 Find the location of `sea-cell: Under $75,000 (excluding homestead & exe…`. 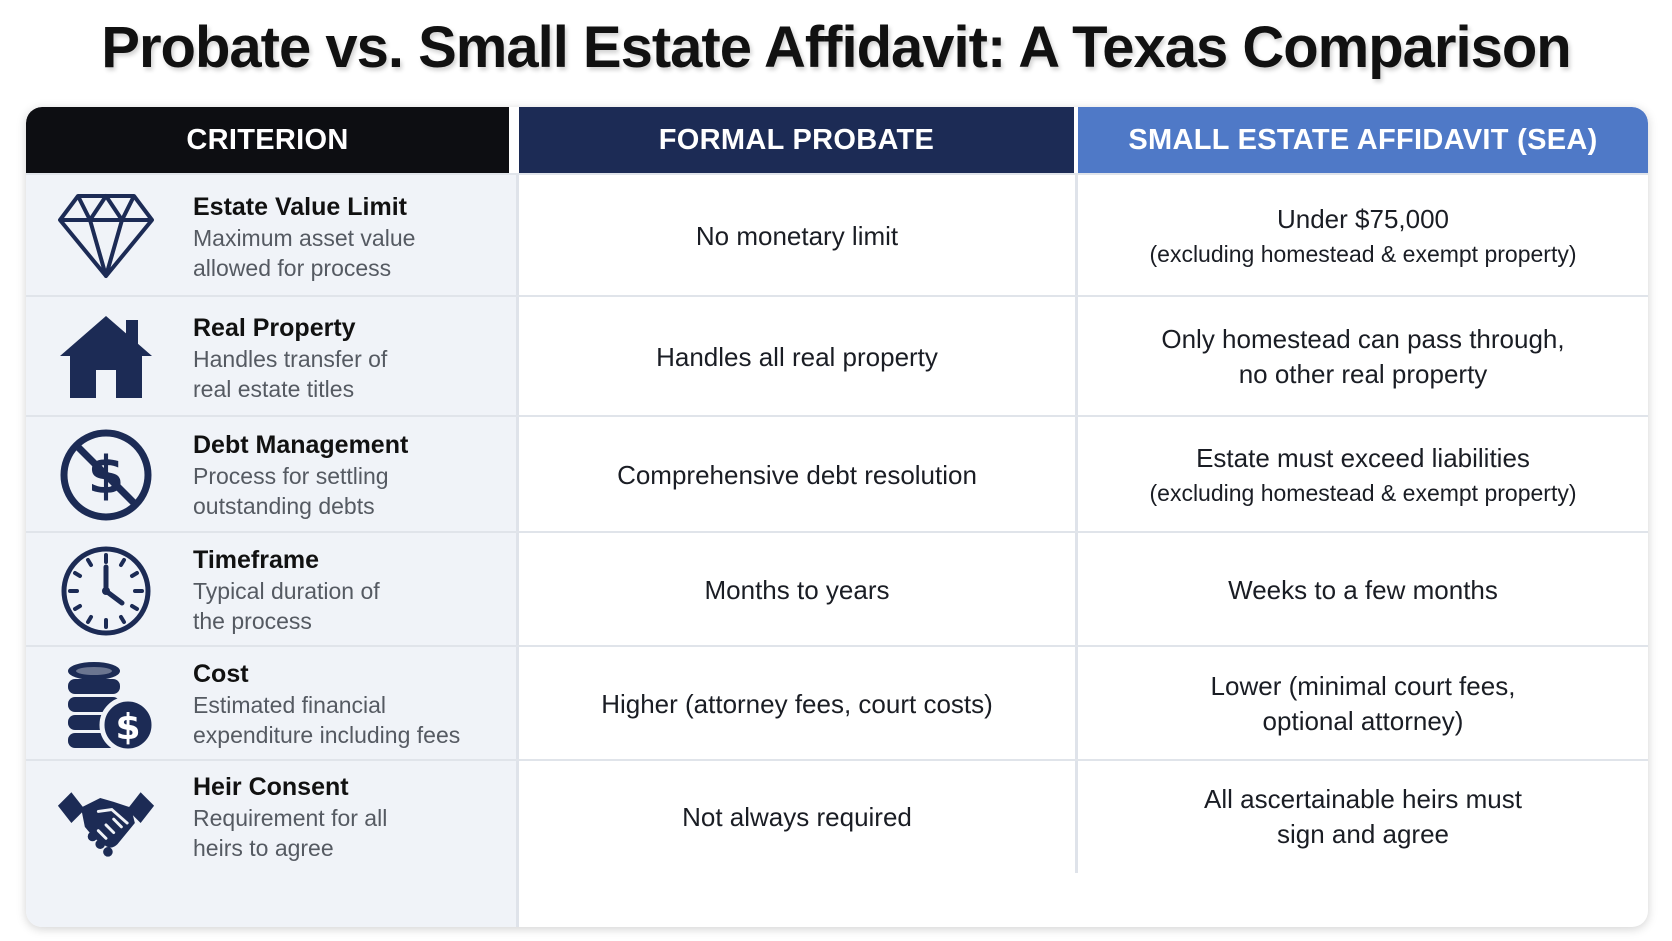

sea-cell: Under $75,000 (excluding homestead & exe… is located at coordinates (1363, 236).